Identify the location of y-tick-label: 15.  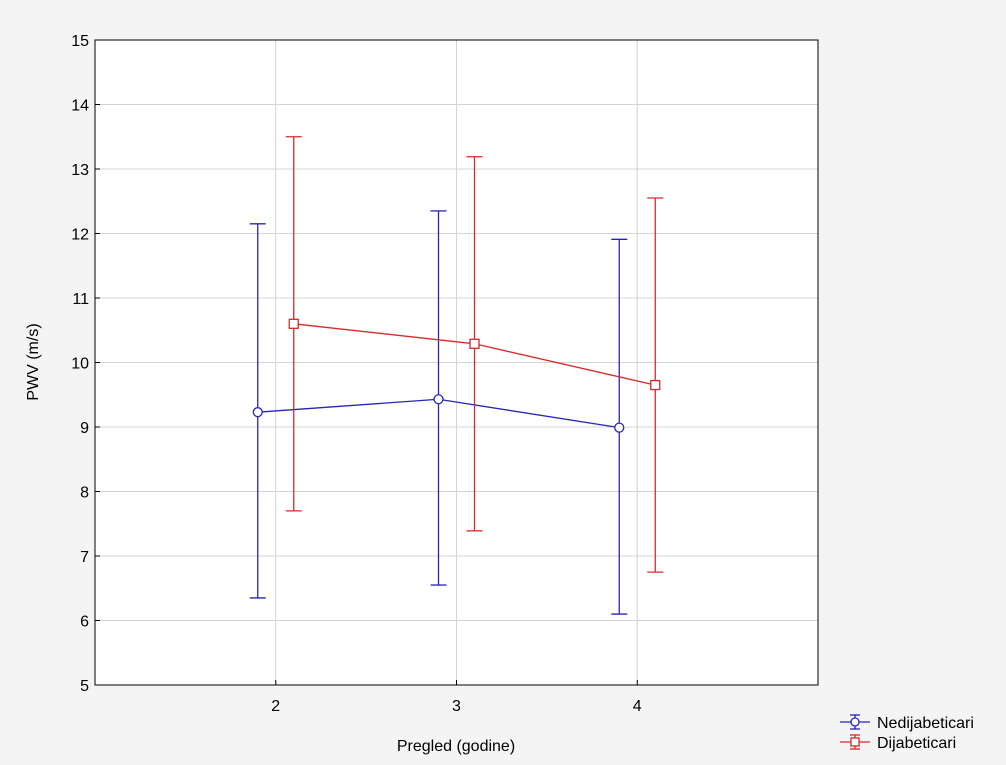
(80, 41).